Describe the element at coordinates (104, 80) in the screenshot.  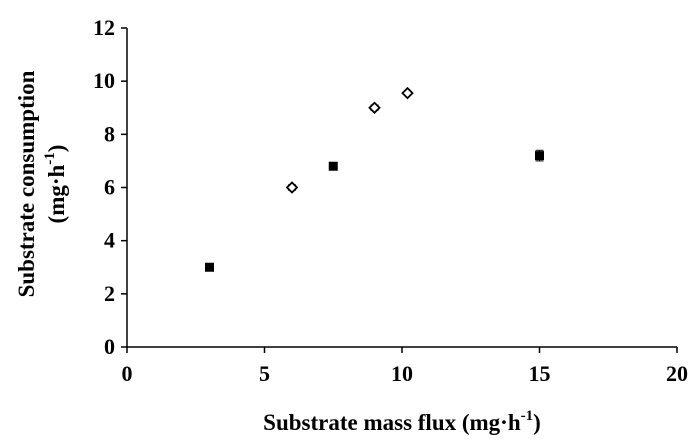
I see `y-tick-label: 10` at that location.